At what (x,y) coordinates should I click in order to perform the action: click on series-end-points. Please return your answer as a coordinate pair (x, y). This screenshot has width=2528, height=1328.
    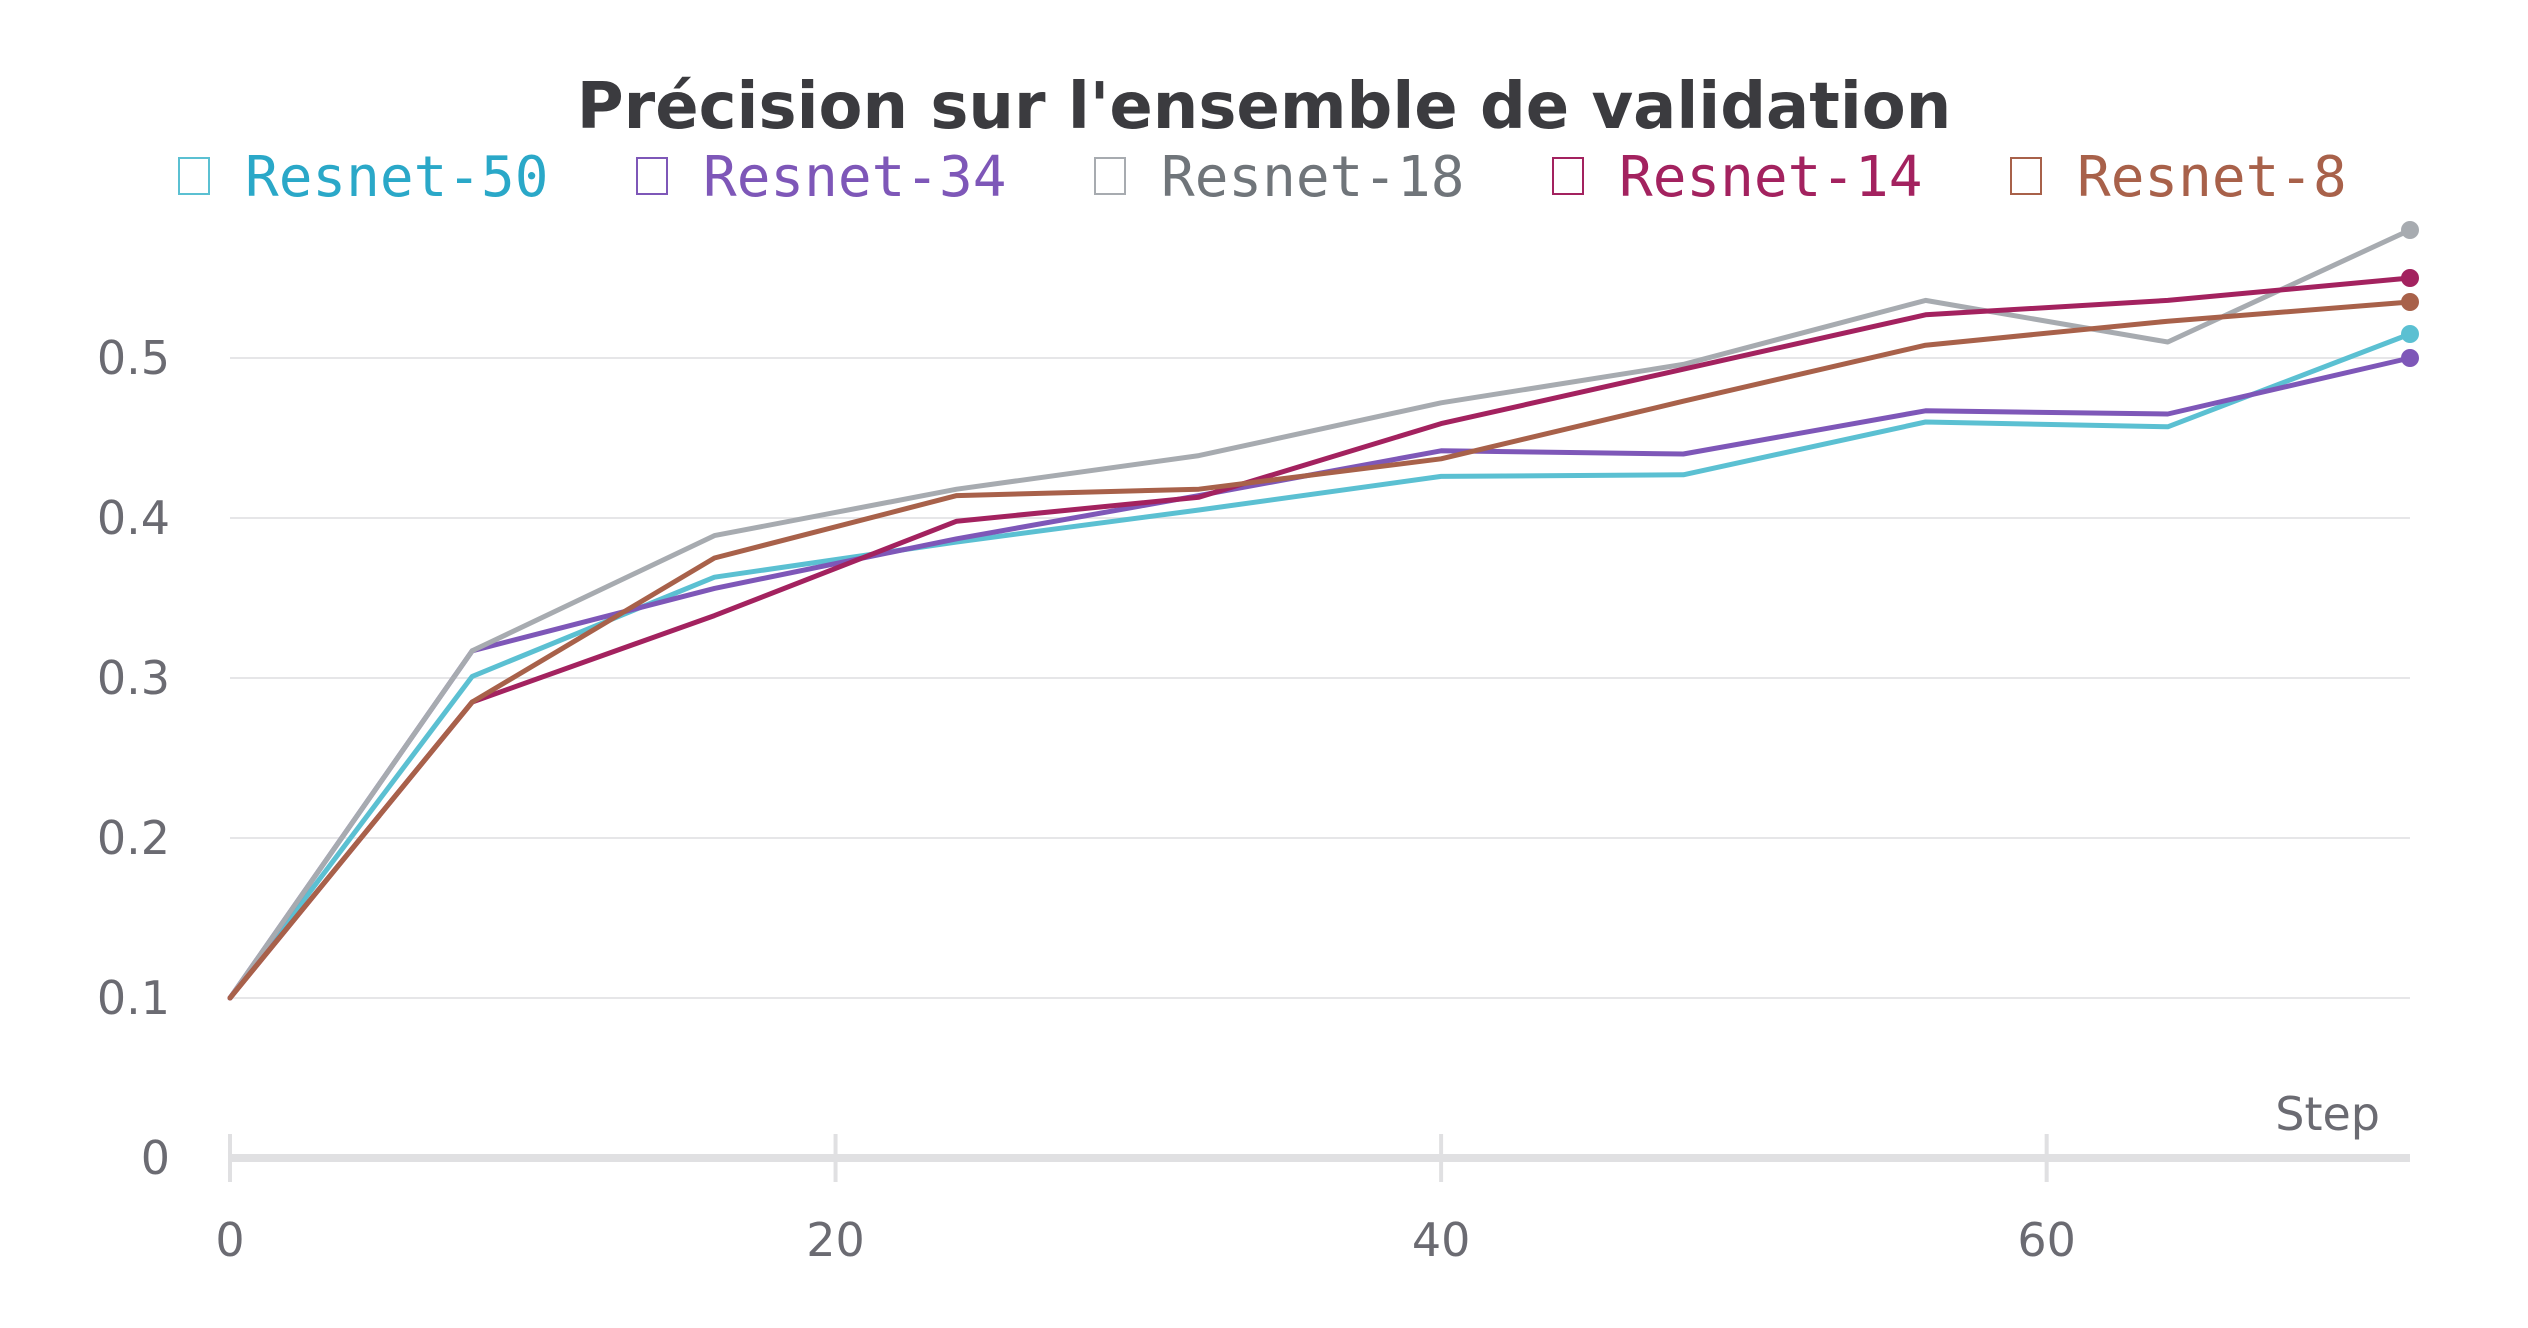
    Looking at the image, I should click on (2410, 294).